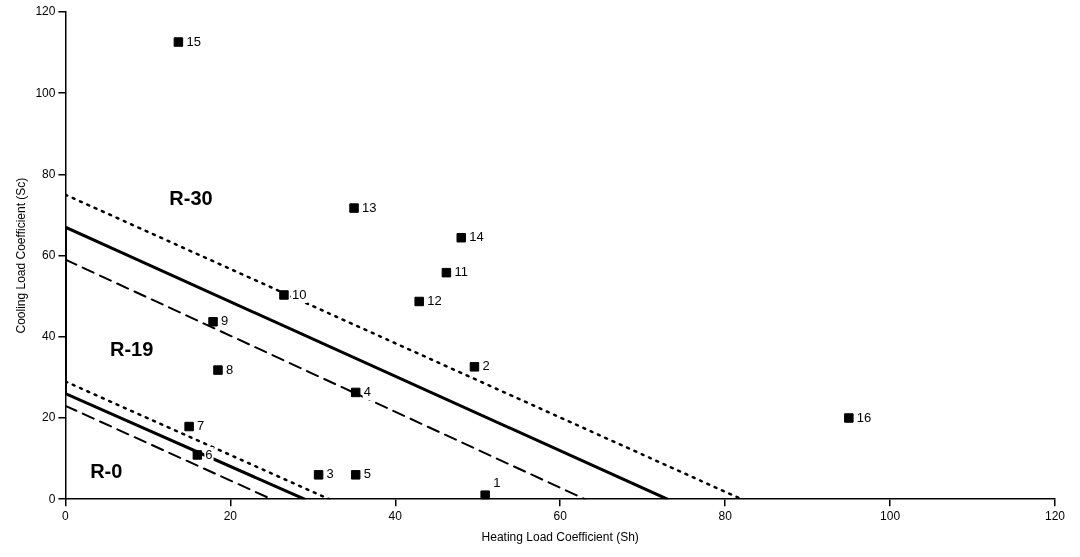  I want to click on annotation: 5, so click(367, 474).